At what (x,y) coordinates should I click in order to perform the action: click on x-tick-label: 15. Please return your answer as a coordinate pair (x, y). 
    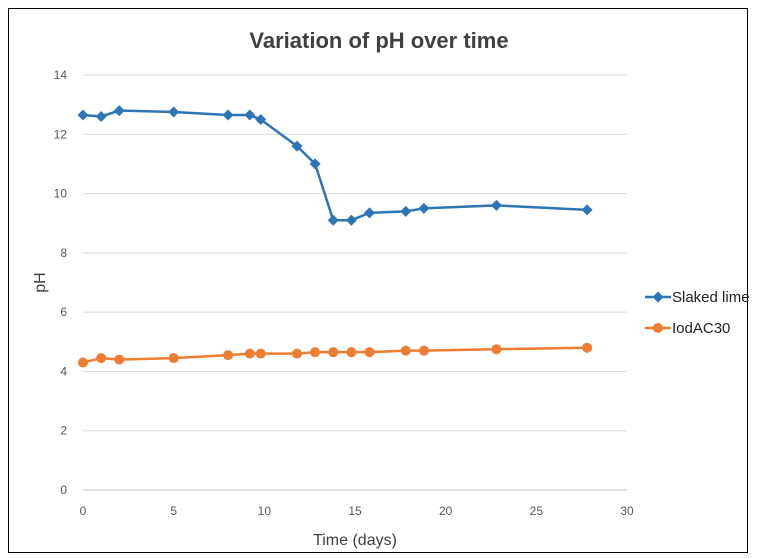
    Looking at the image, I should click on (355, 511).